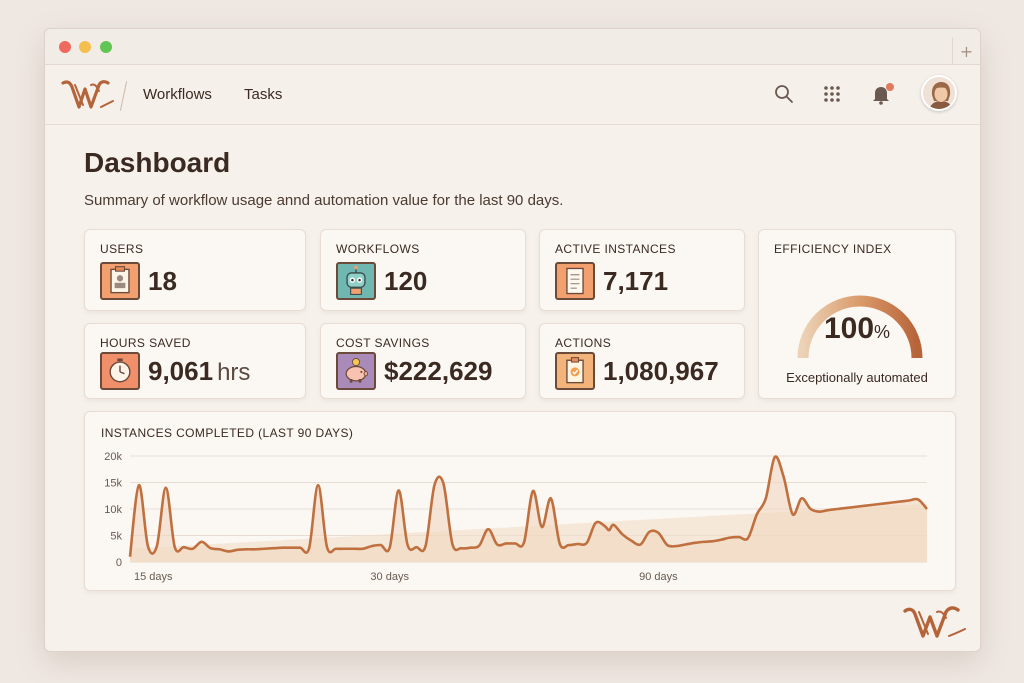  What do you see at coordinates (356, 371) in the screenshot?
I see `piggy-bank-icon` at bounding box center [356, 371].